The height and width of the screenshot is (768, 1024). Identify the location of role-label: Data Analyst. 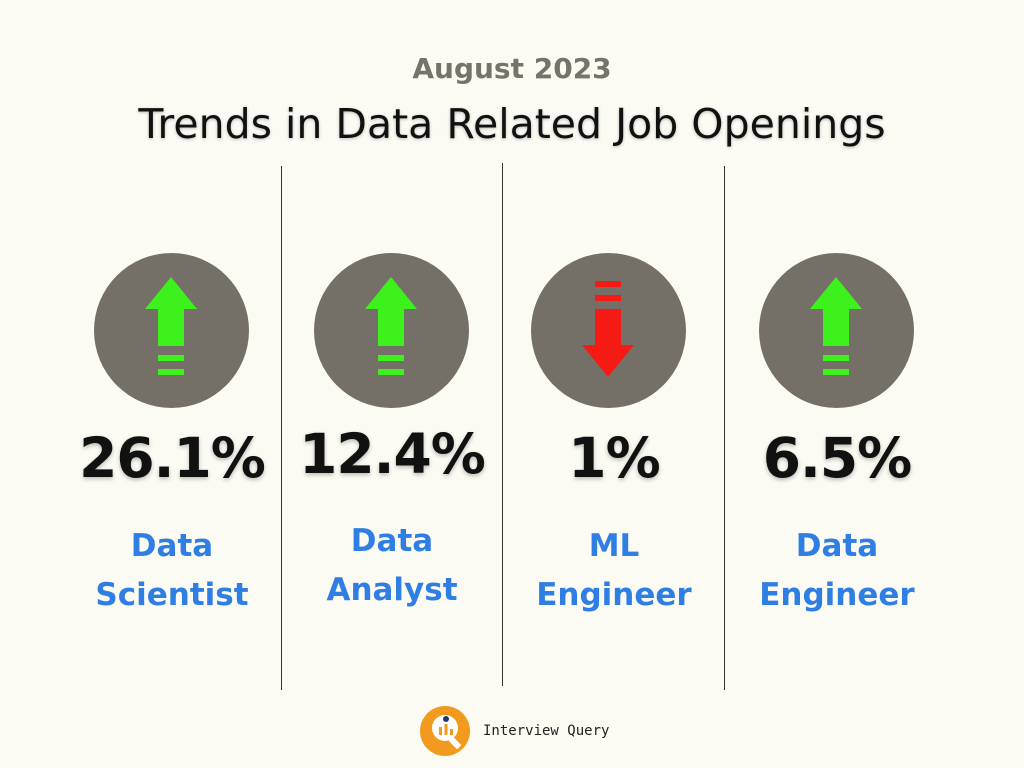
(392, 566).